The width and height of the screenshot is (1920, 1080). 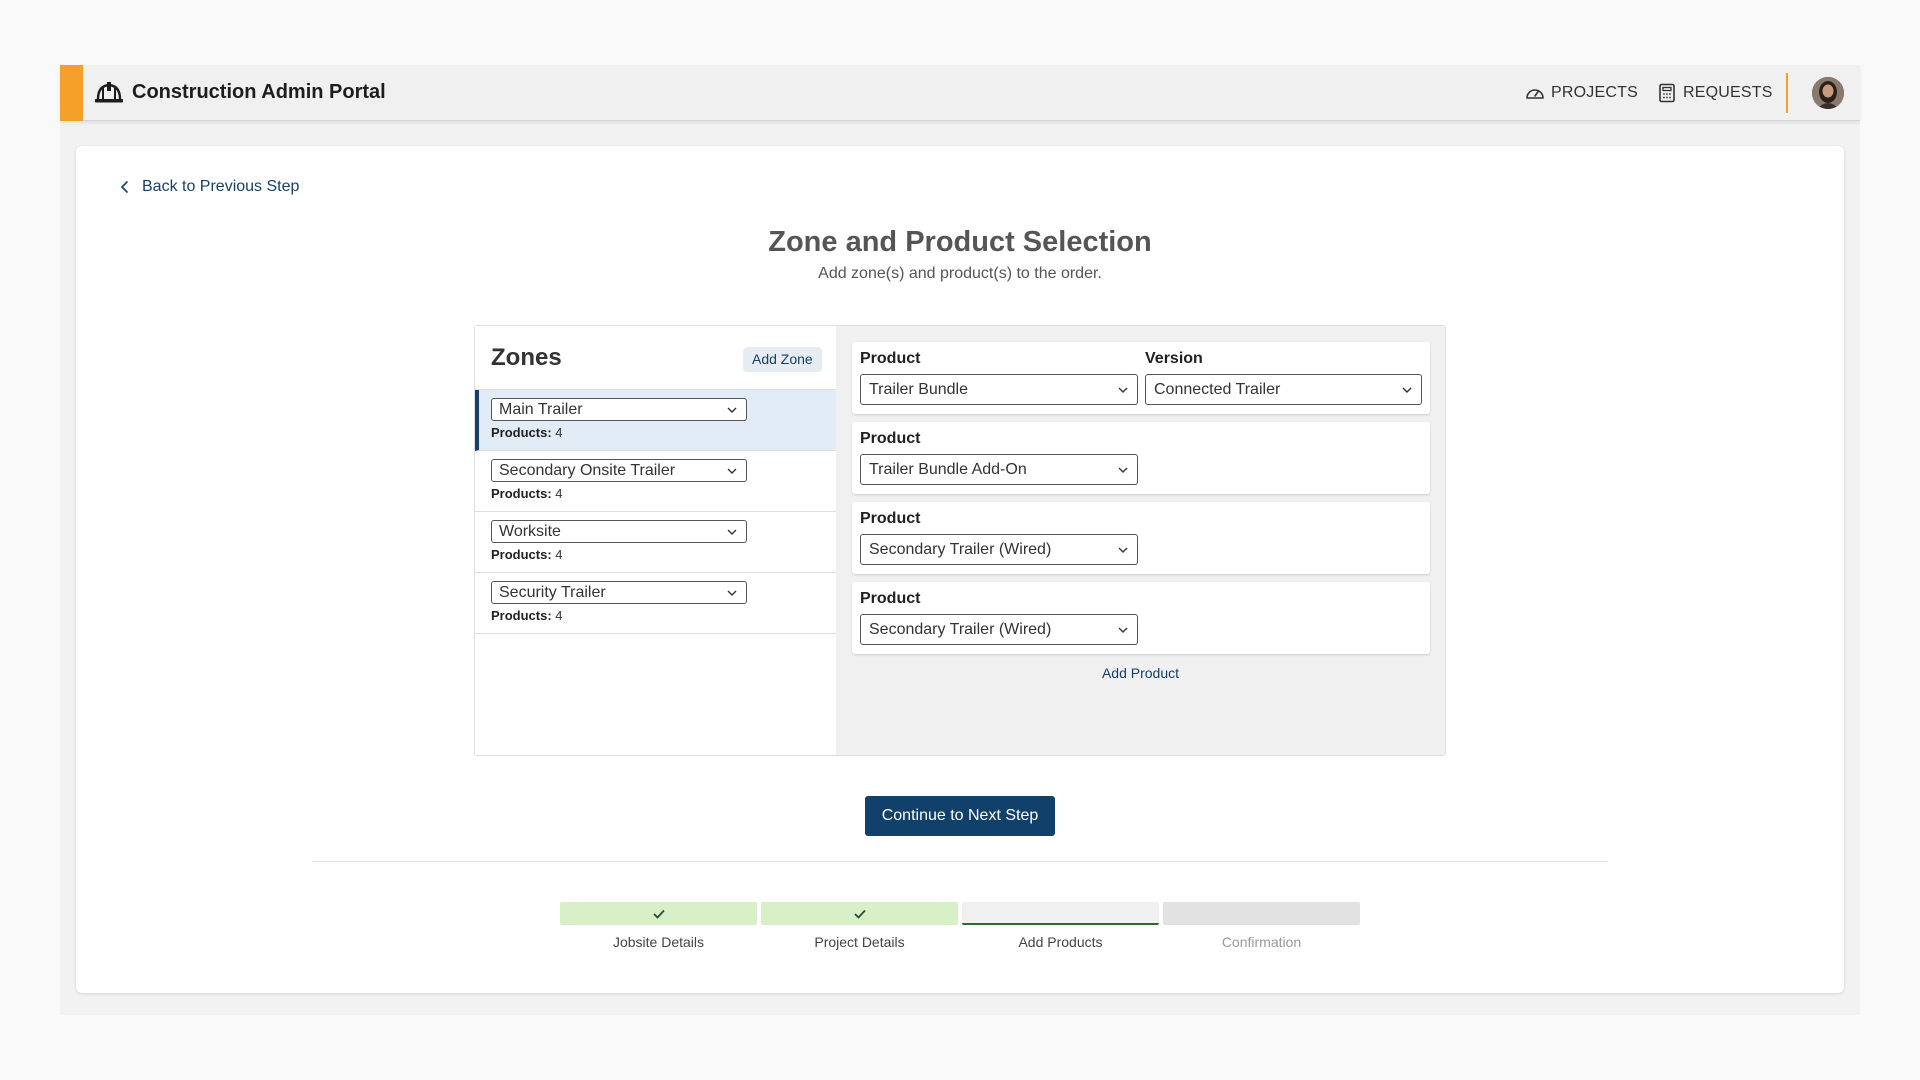 I want to click on step-add-products: Add Products, so click(x=1060, y=926).